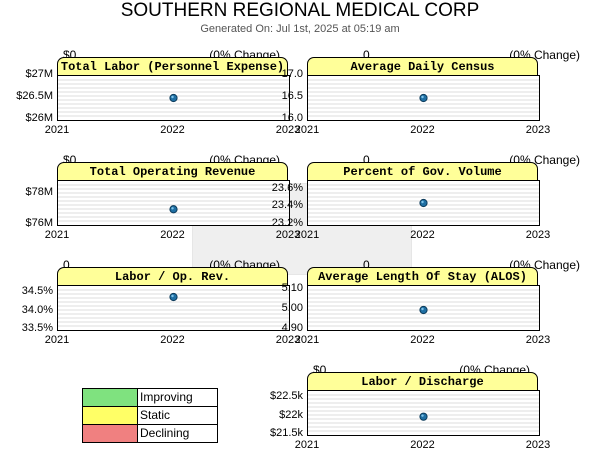 Image resolution: width=600 pixels, height=473 pixels. Describe the element at coordinates (34, 96) in the screenshot. I see `y-tick-label: $26.5M` at that location.